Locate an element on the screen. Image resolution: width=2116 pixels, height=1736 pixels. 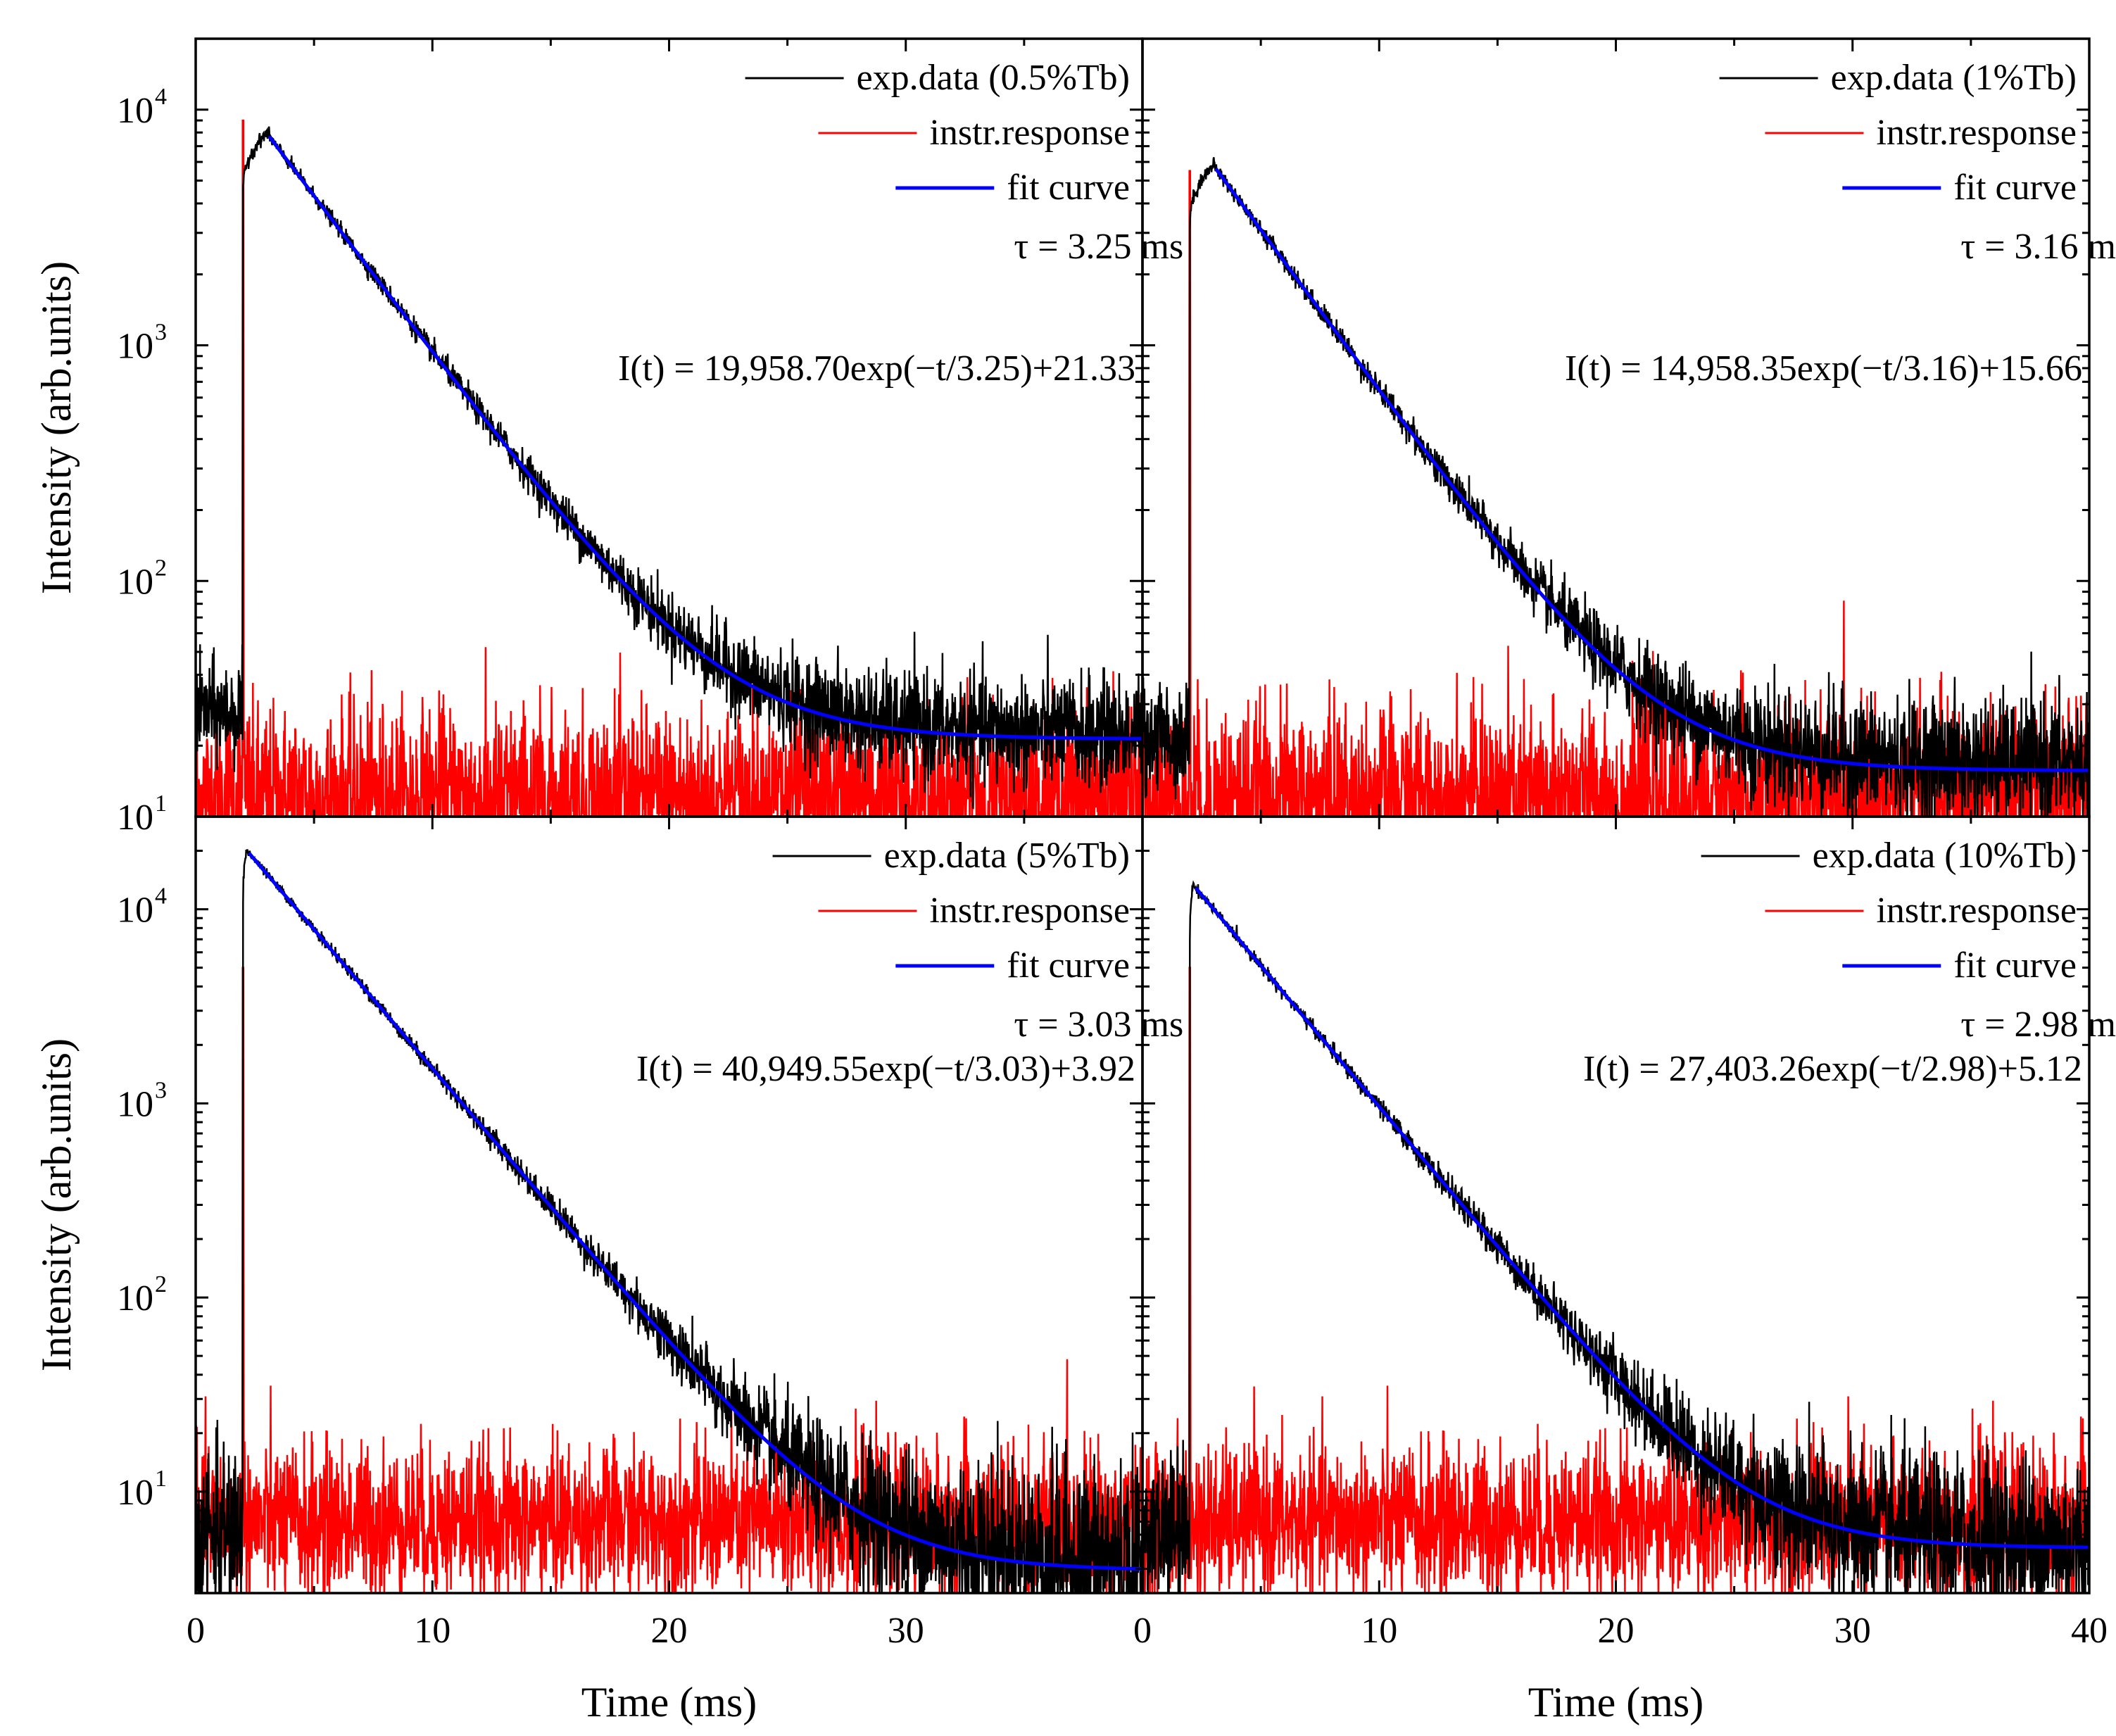
legend-label: exp.data (0.5%Tb) is located at coordinates (993, 78).